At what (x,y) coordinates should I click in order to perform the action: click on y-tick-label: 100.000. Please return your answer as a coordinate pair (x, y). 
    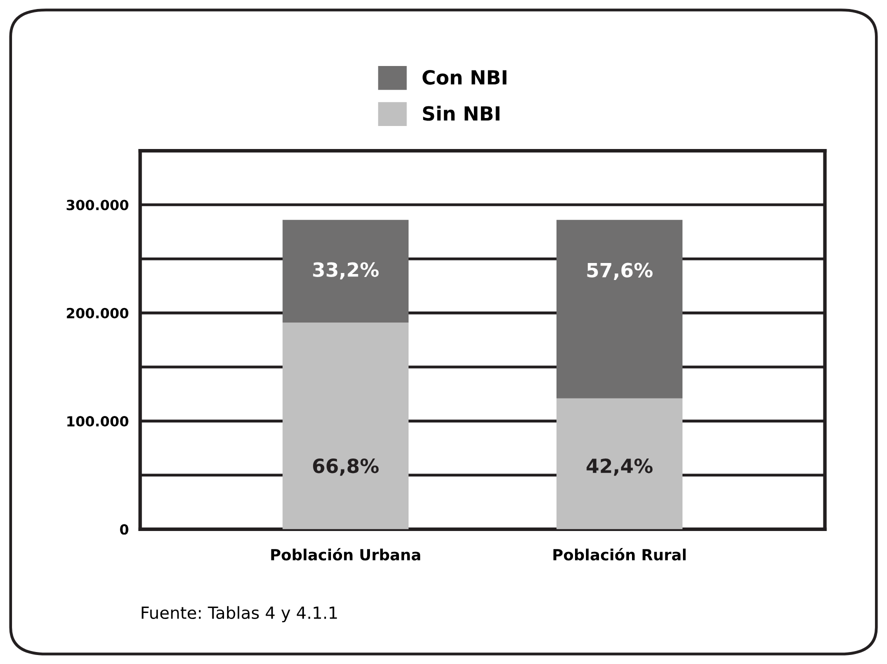
    Looking at the image, I should click on (97, 421).